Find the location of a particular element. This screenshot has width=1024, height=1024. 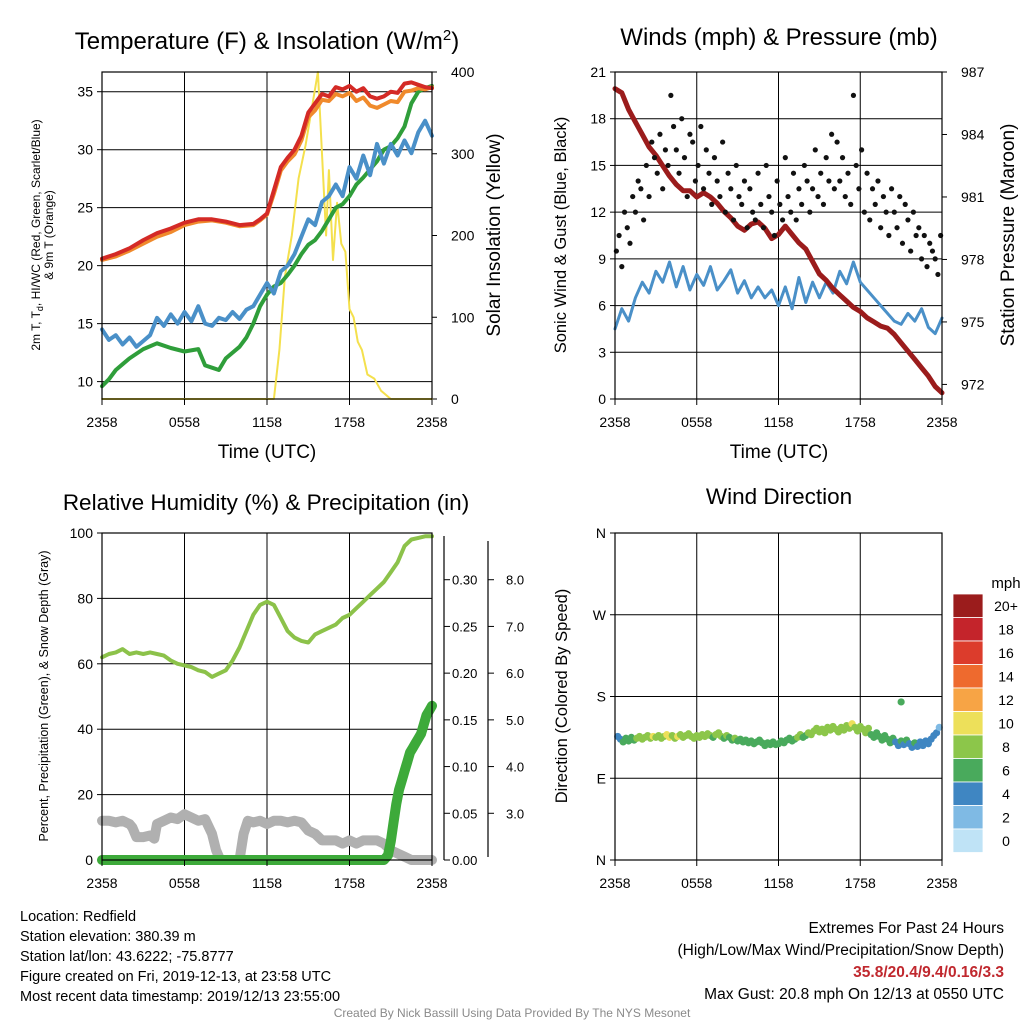

wind-direction-ytick-label: S is located at coordinates (601, 697).